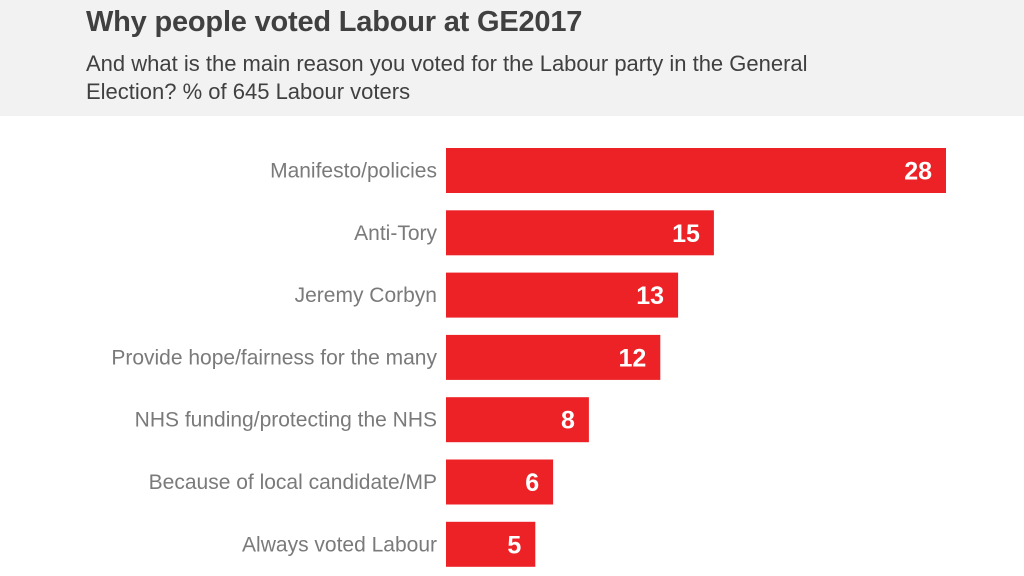 The height and width of the screenshot is (576, 1024). What do you see at coordinates (532, 483) in the screenshot?
I see `value-label-5: 6` at bounding box center [532, 483].